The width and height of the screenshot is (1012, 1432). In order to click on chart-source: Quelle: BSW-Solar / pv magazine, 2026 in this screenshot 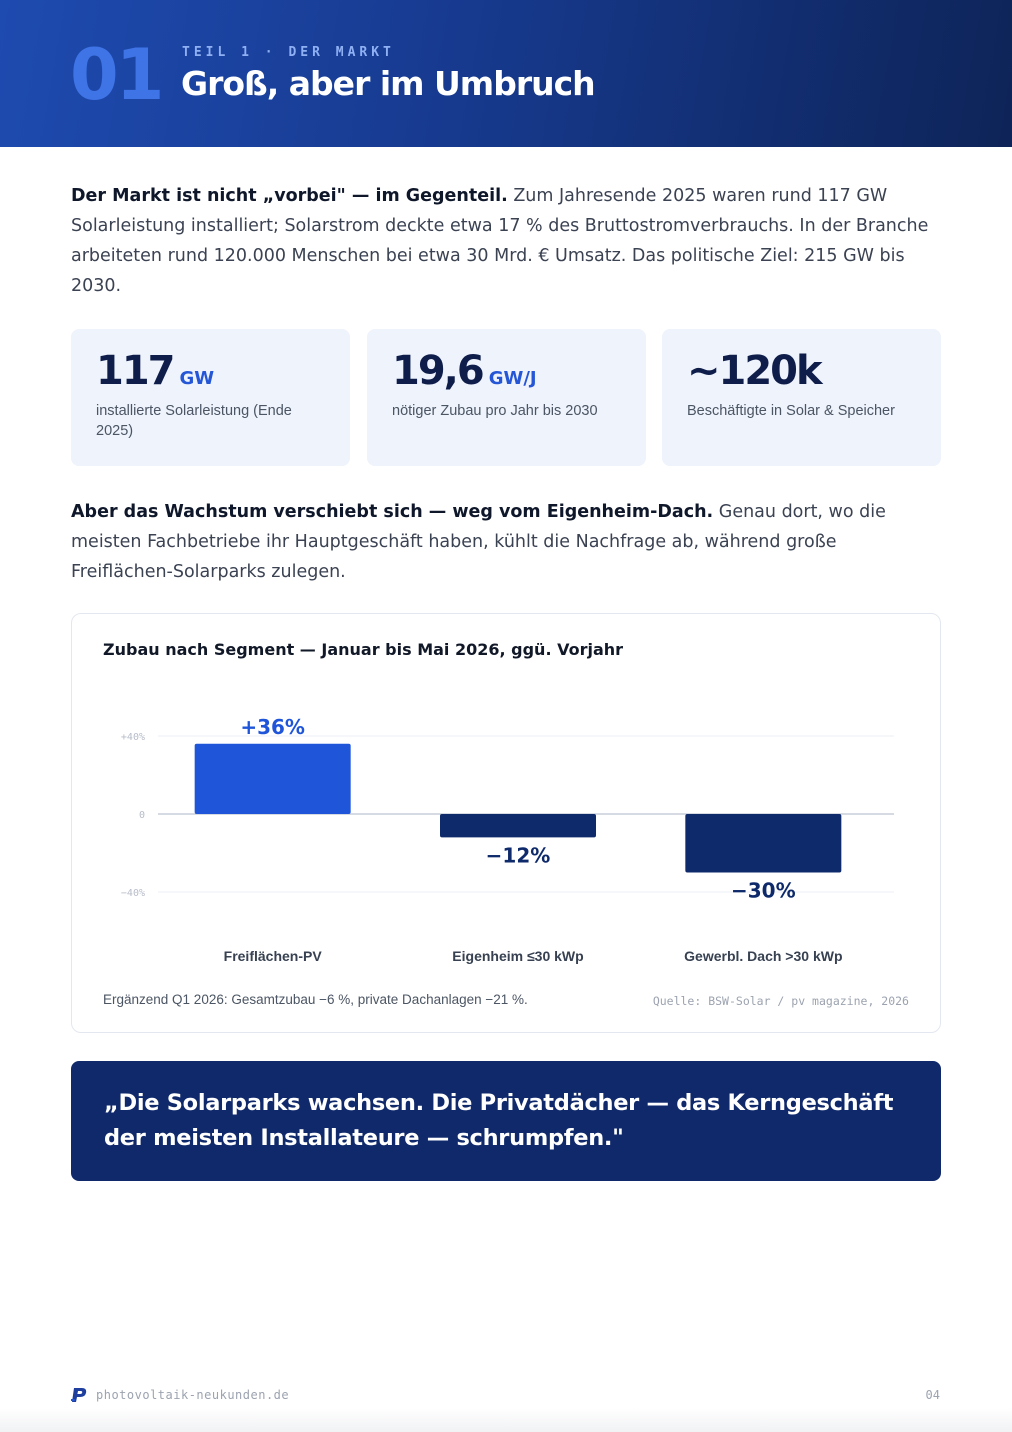, I will do `click(780, 1001)`.